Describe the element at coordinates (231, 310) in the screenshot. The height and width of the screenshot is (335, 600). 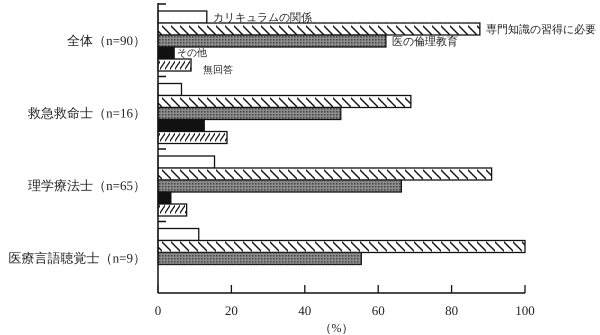
I see `x-tick-label: 20` at that location.